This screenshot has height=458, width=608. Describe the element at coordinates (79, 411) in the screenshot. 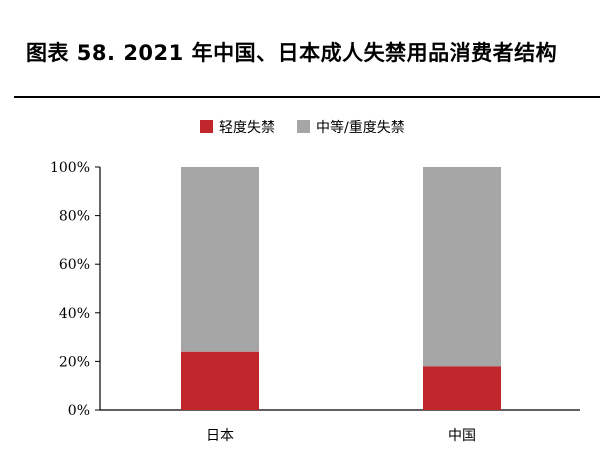

I see `y-tick-label: 0%` at that location.